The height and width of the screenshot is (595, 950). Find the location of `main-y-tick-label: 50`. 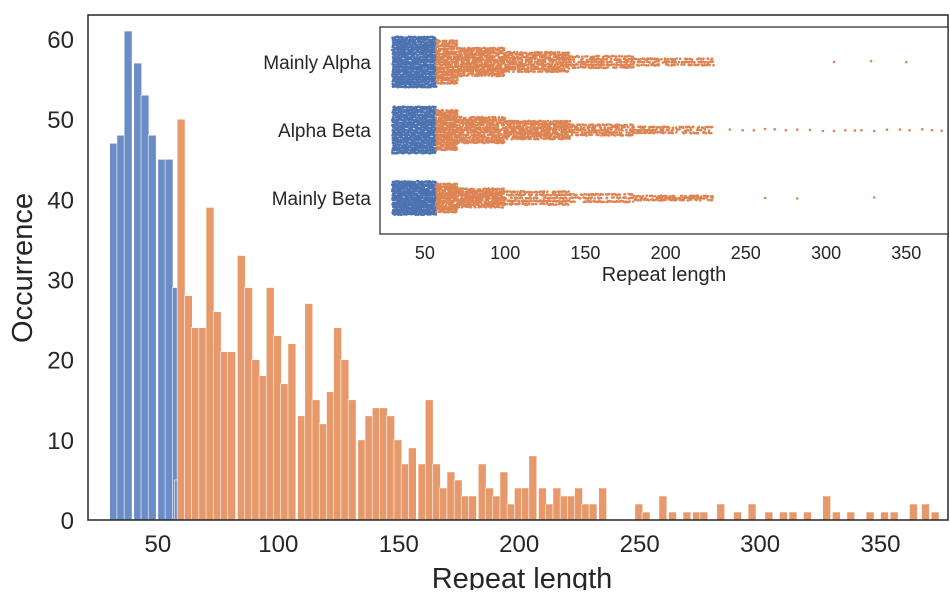

main-y-tick-label: 50 is located at coordinates (60, 120).